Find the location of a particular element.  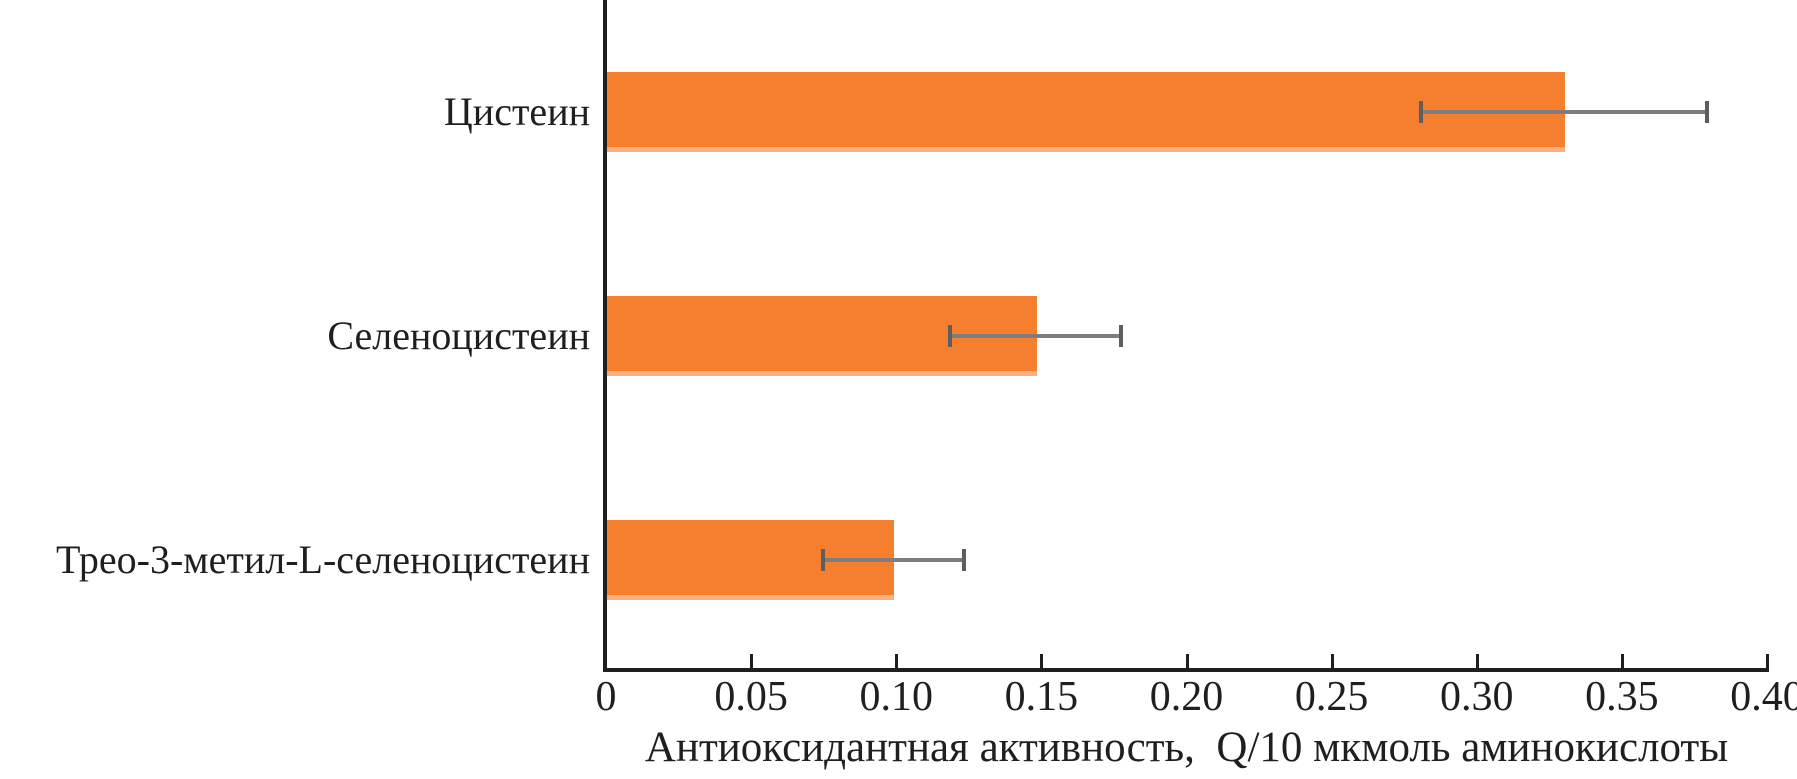

x-axis-tick-label: 0.15 is located at coordinates (1041, 697).